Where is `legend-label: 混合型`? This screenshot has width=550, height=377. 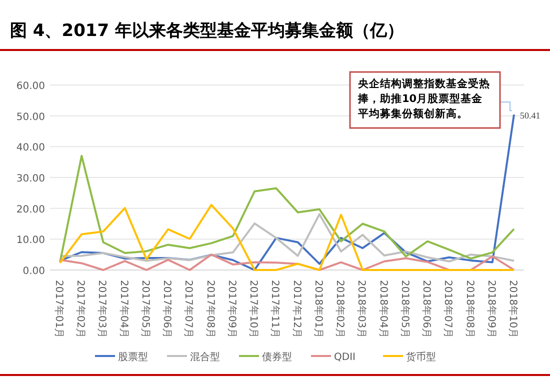 legend-label: 混合型 is located at coordinates (205, 357).